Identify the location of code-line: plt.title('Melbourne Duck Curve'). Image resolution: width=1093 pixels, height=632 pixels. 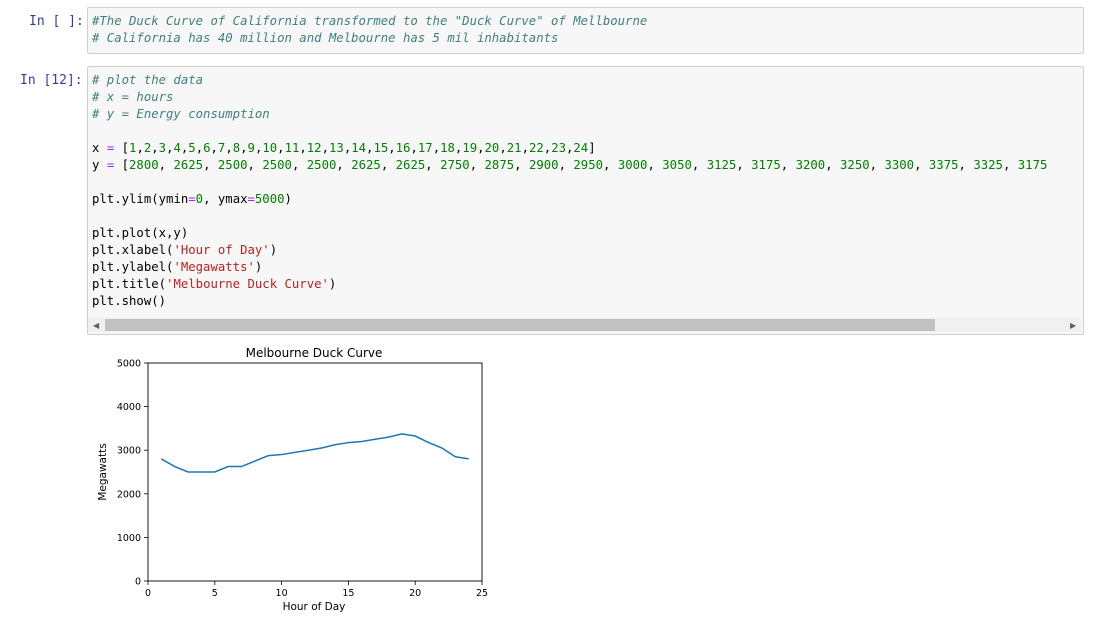
(584, 284).